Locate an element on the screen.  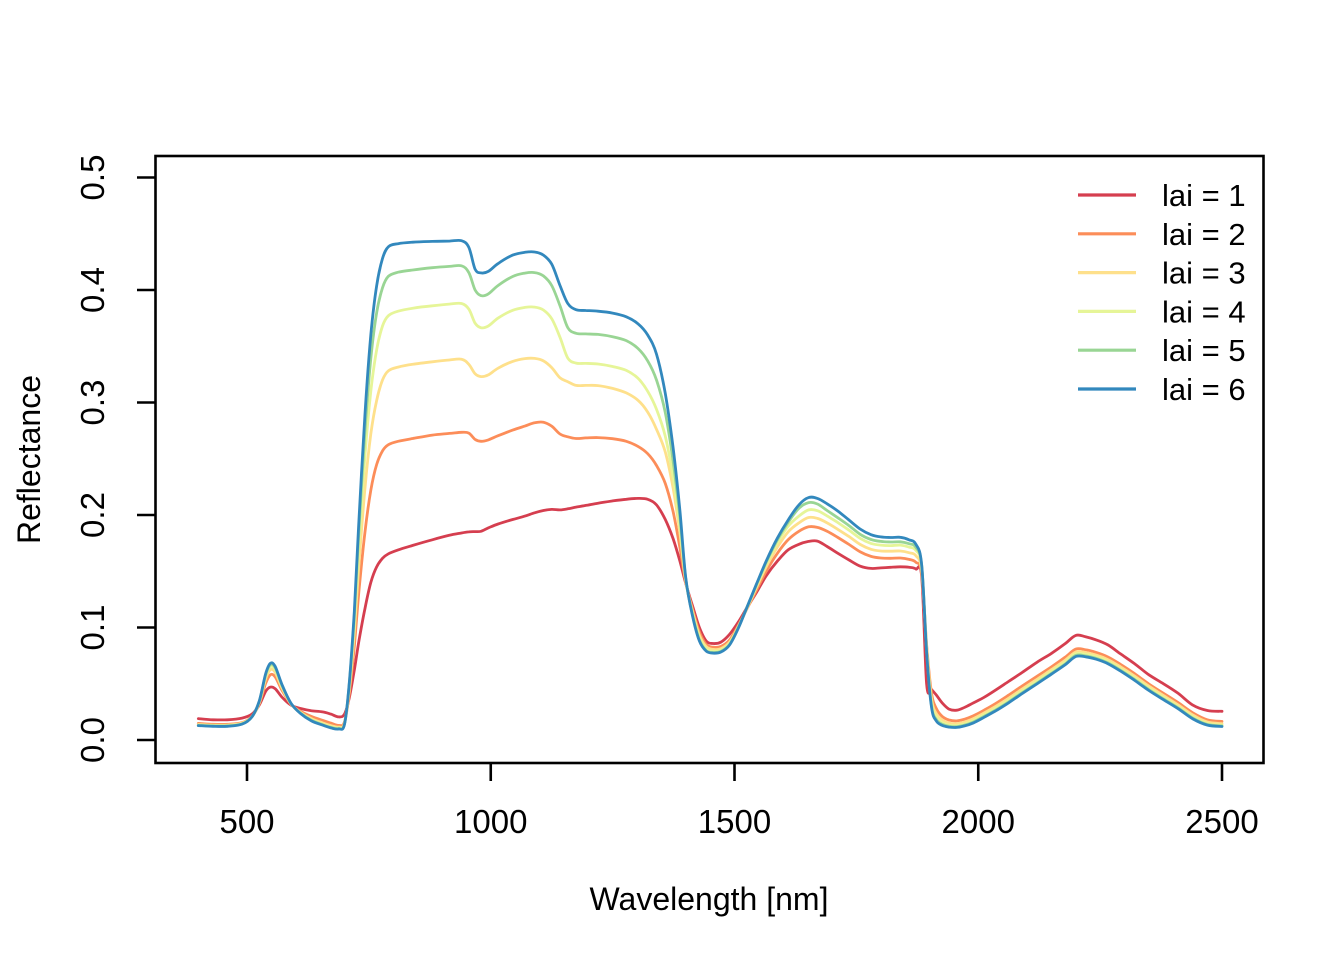
x-tick-label: 500 is located at coordinates (246, 821).